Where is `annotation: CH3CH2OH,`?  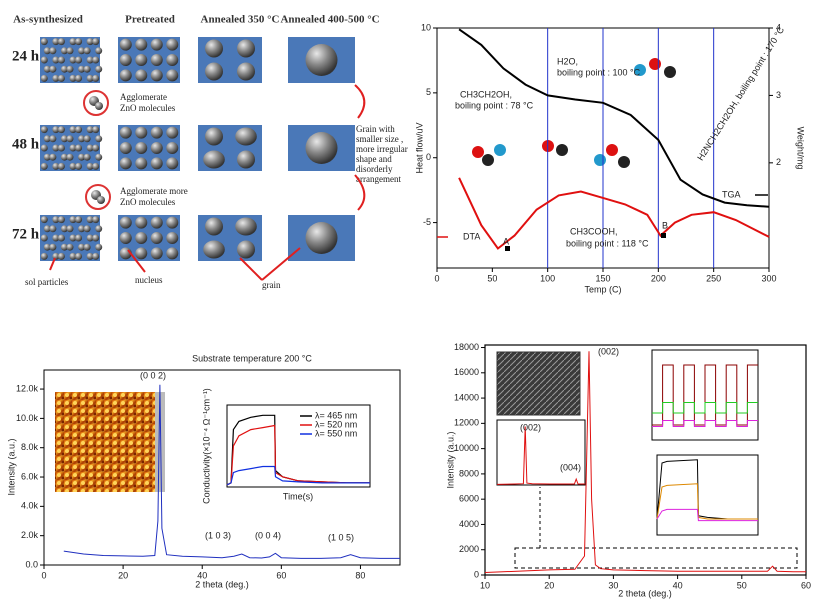 annotation: CH3CH2OH, is located at coordinates (486, 94).